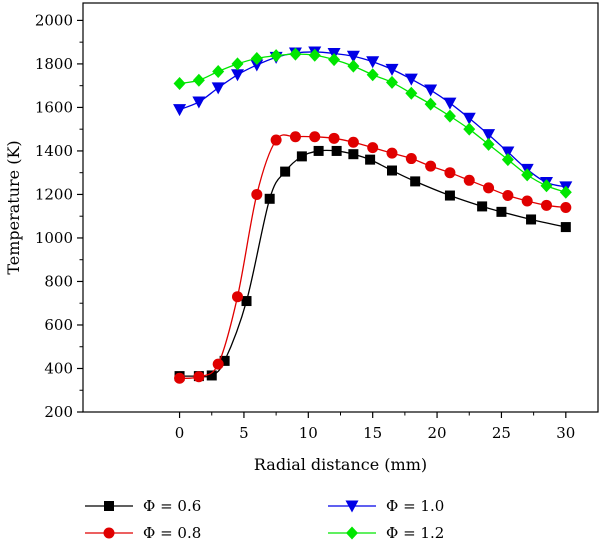 Image resolution: width=600 pixels, height=540 pixels. What do you see at coordinates (308, 433) in the screenshot?
I see `x-tick-label: 10` at bounding box center [308, 433].